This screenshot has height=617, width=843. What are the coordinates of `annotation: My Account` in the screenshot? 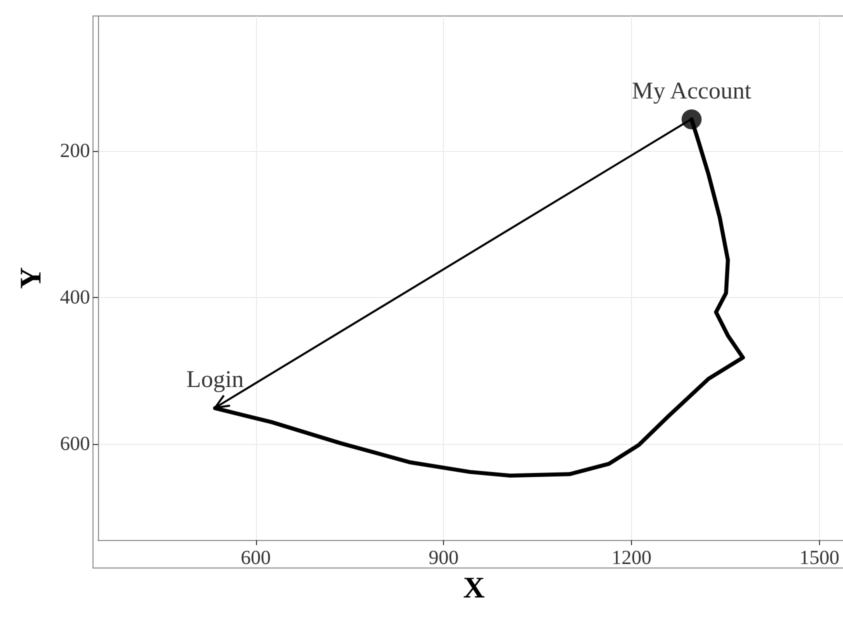 It's located at (692, 91).